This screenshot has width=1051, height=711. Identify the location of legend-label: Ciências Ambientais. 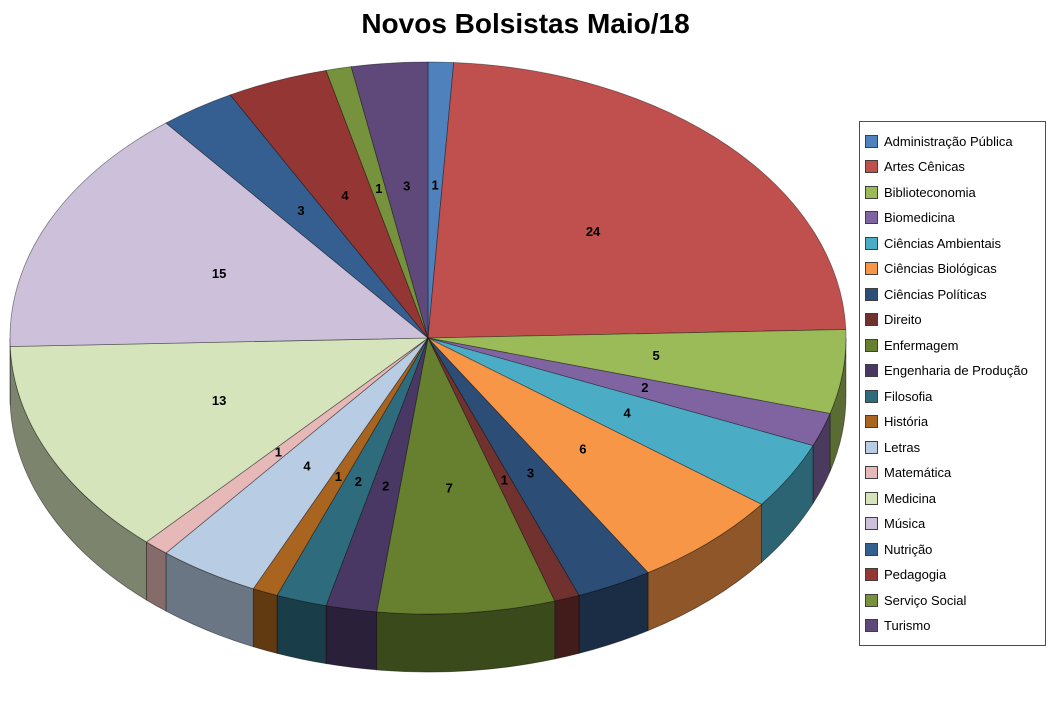
(943, 243).